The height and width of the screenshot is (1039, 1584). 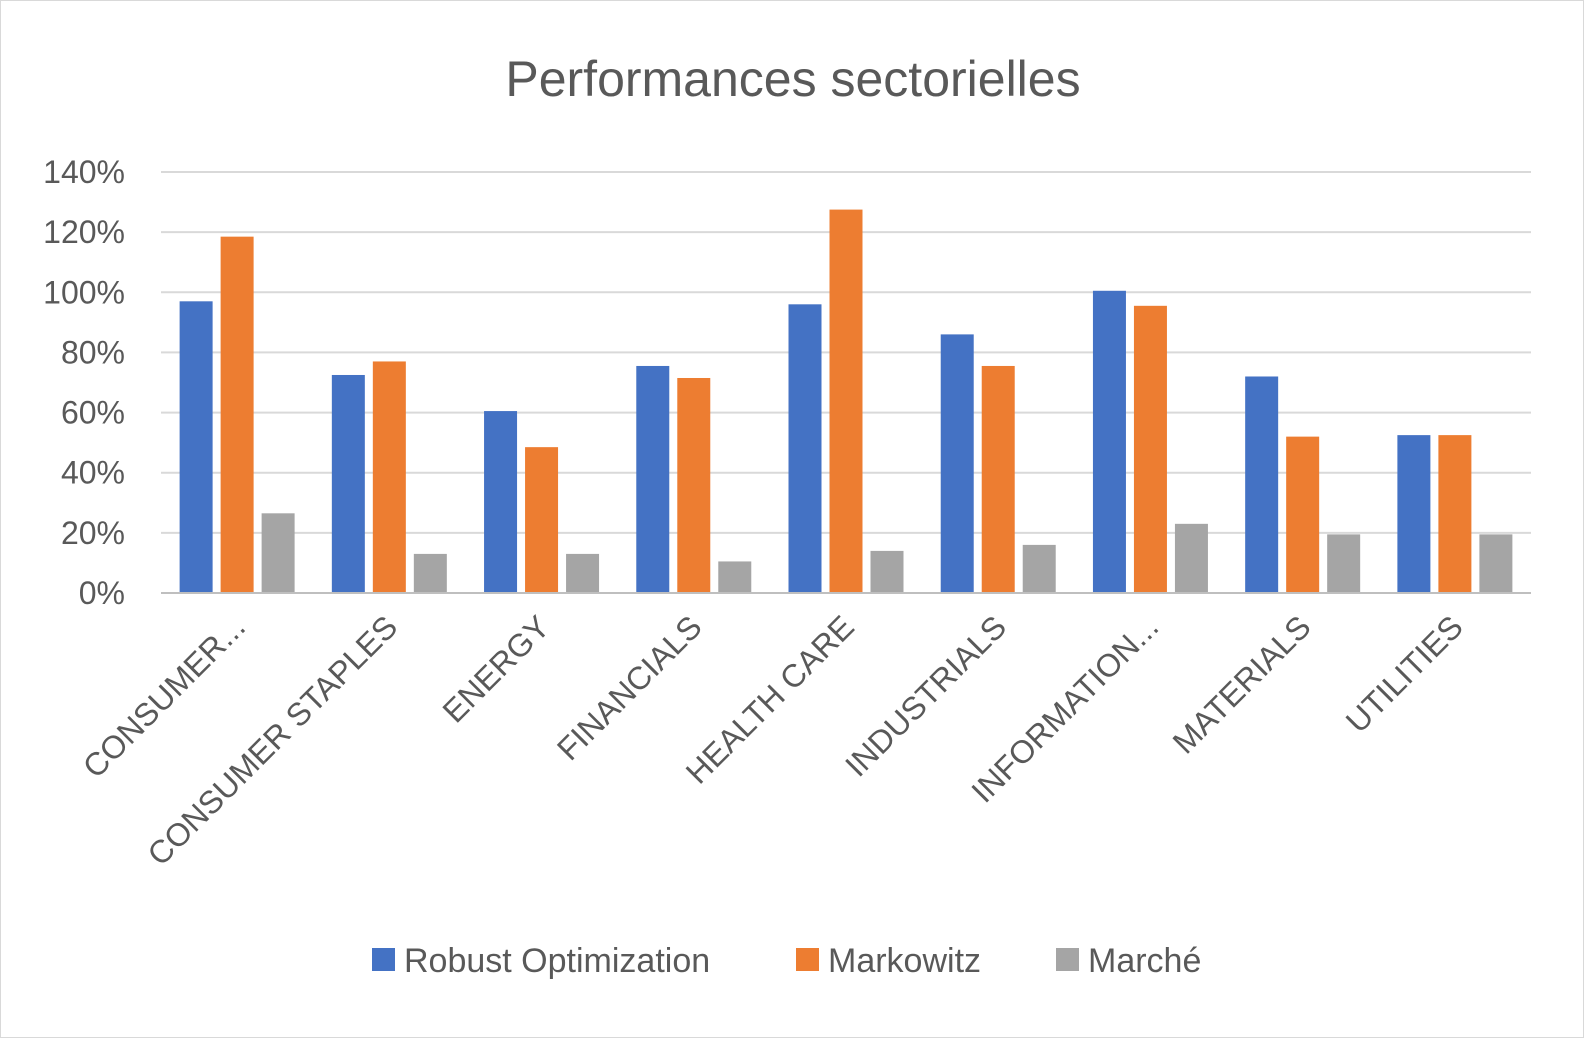 I want to click on x-tick-label: CONSUMER STAPLES, so click(x=272, y=740).